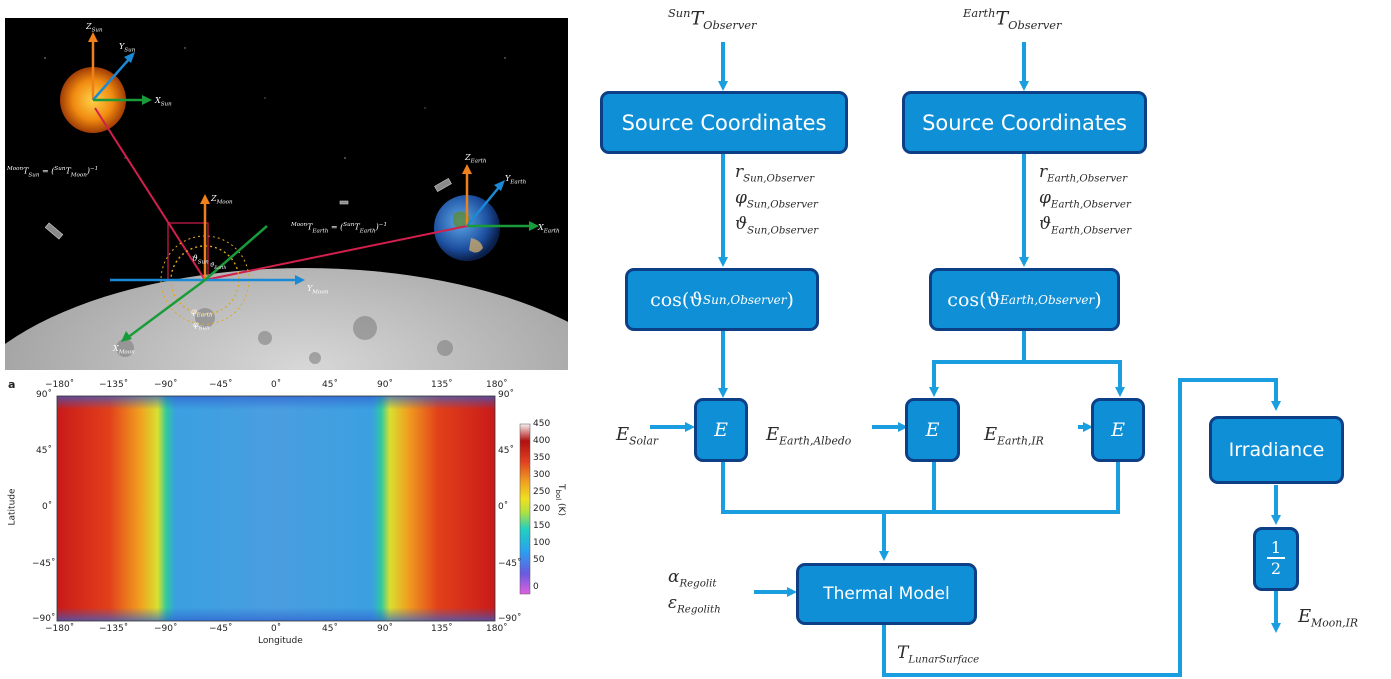  Describe the element at coordinates (44, 619) in the screenshot. I see `y-tick-left: −90˚` at that location.